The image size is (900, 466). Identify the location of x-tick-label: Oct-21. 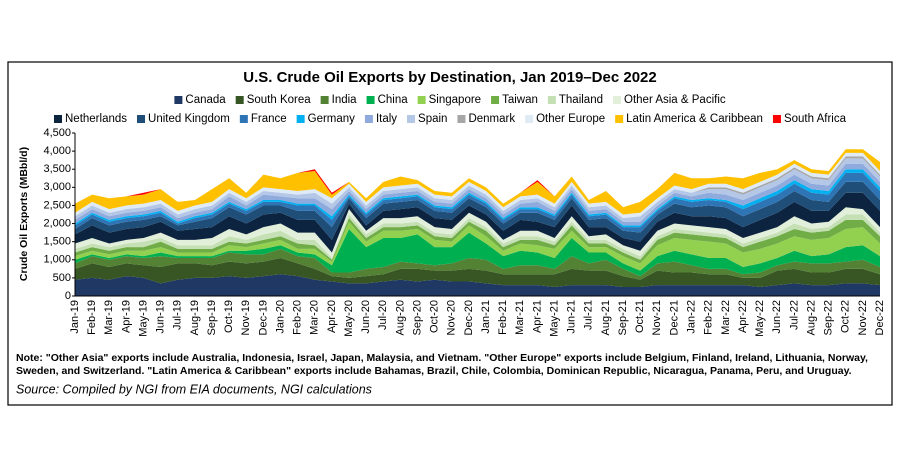
(640, 316).